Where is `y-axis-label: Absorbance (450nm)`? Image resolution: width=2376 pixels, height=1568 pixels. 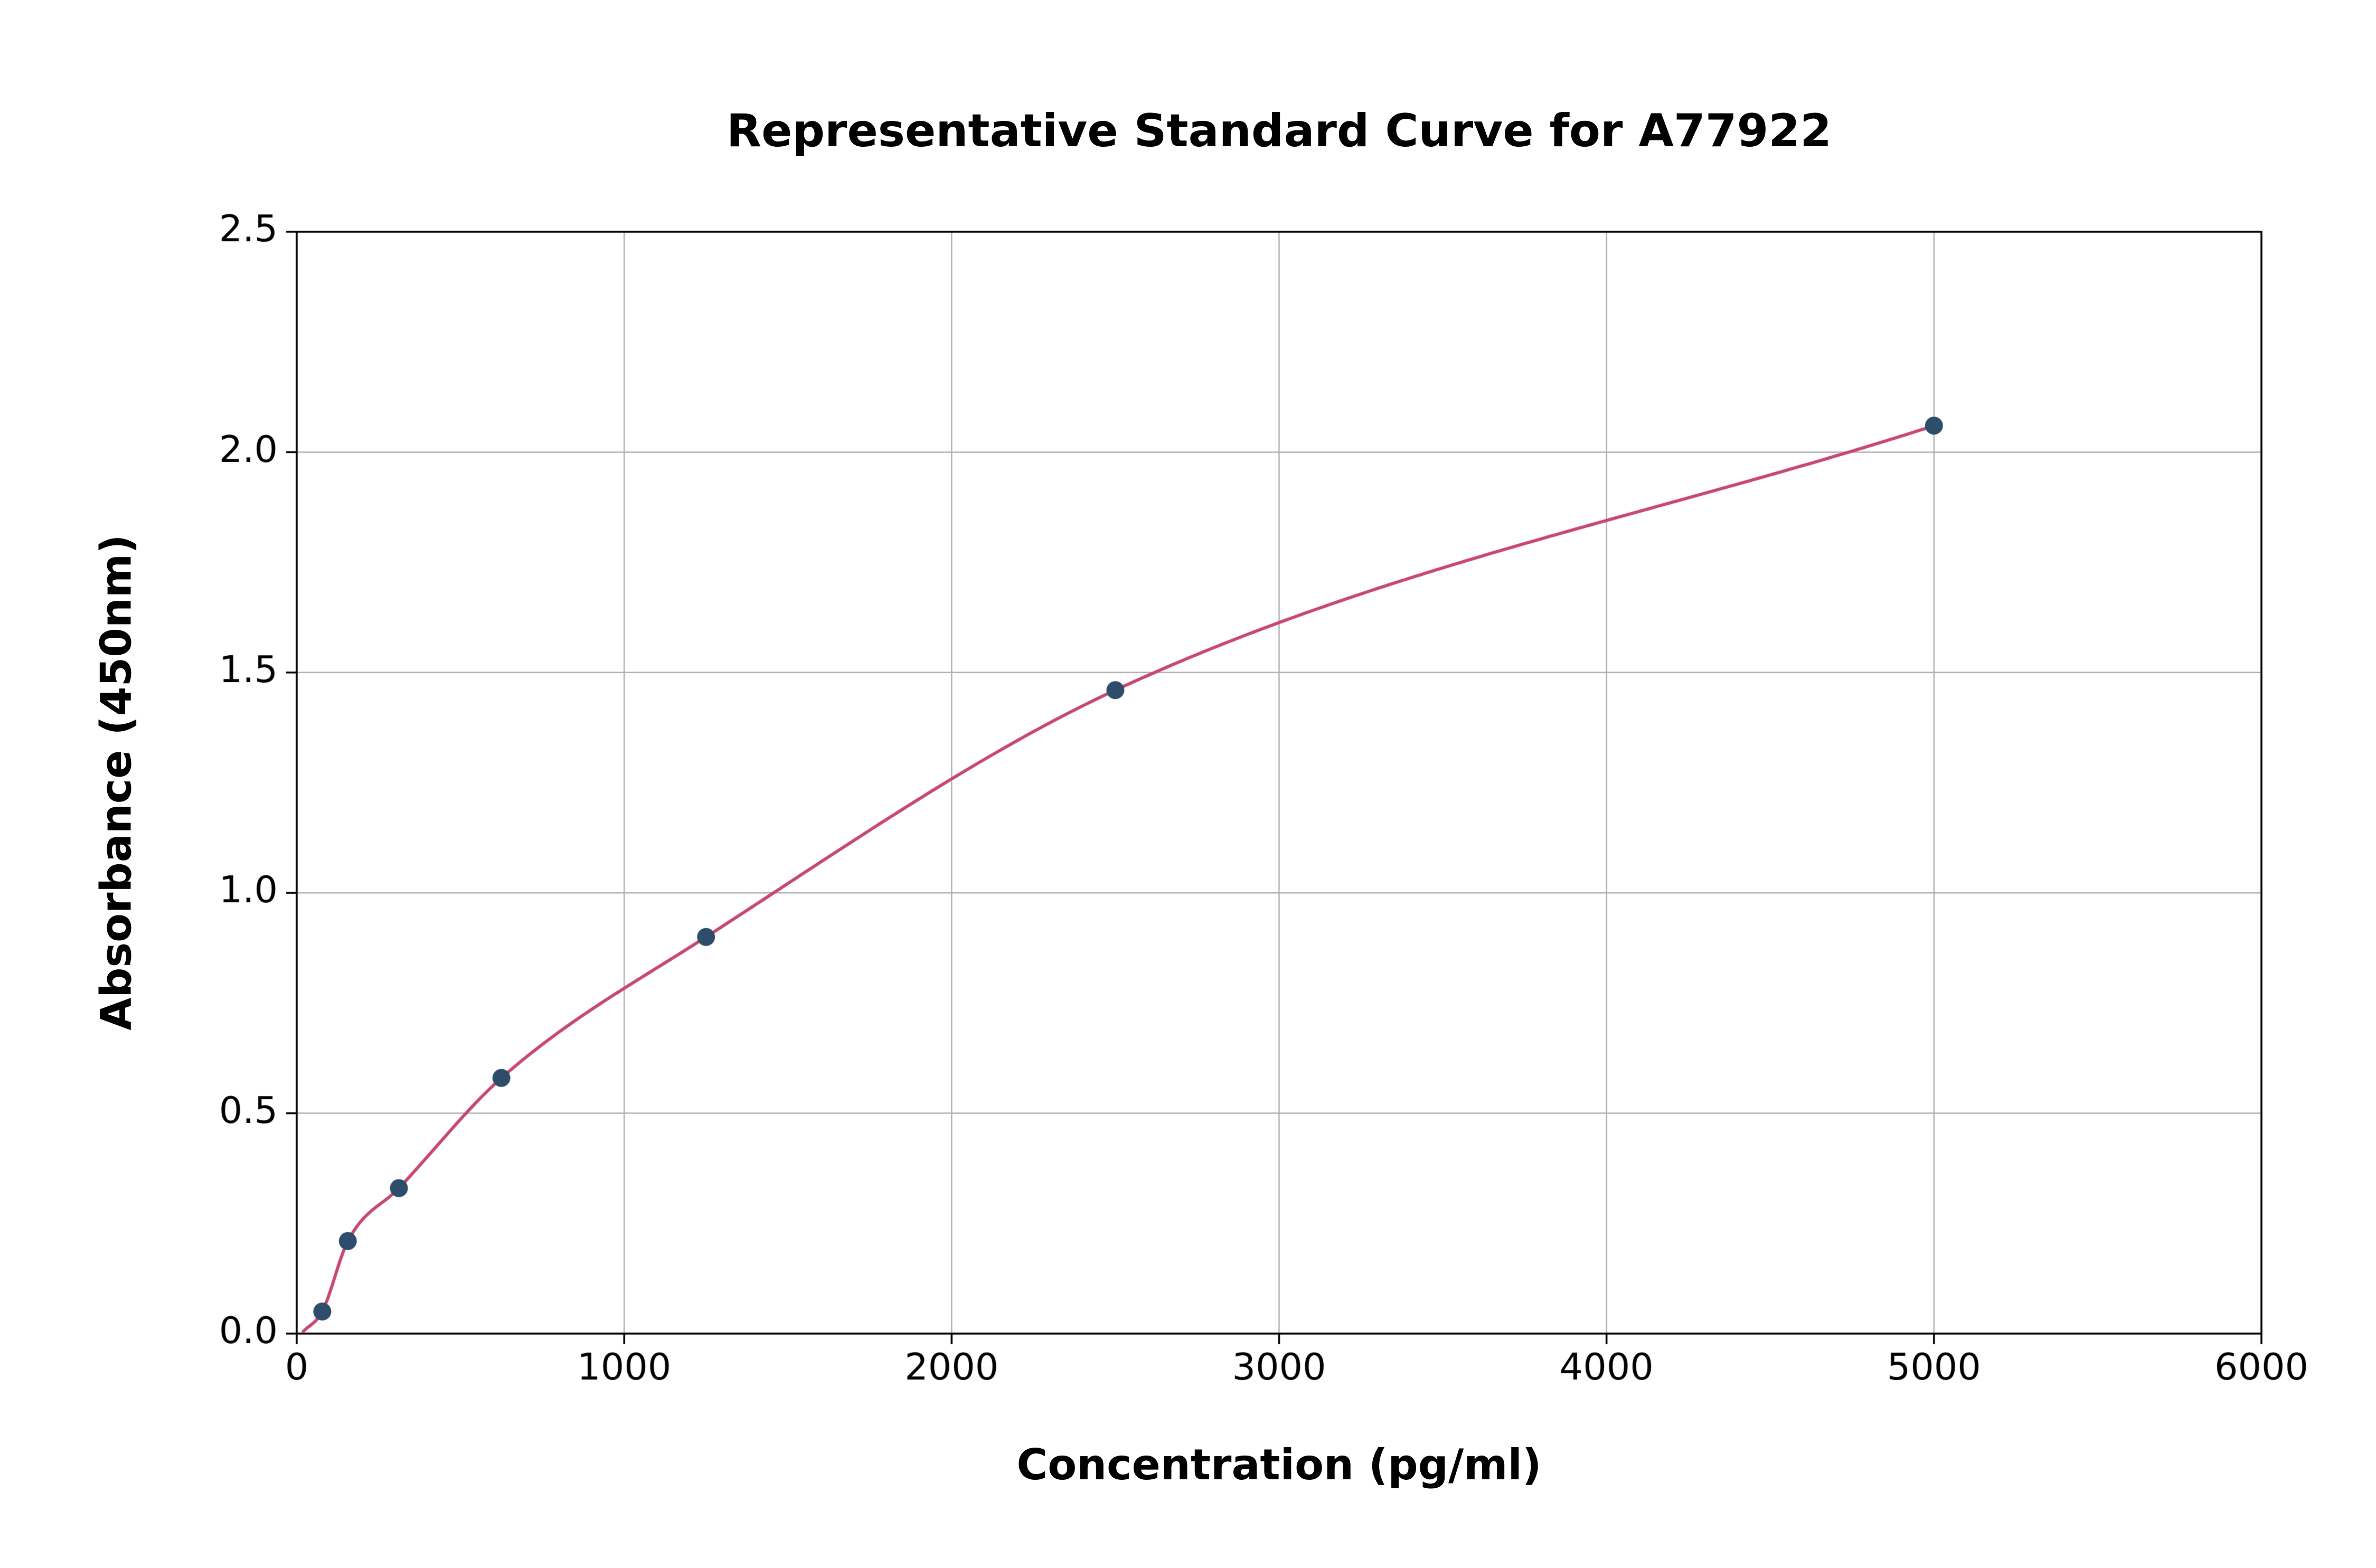 y-axis-label: Absorbance (450nm) is located at coordinates (116, 782).